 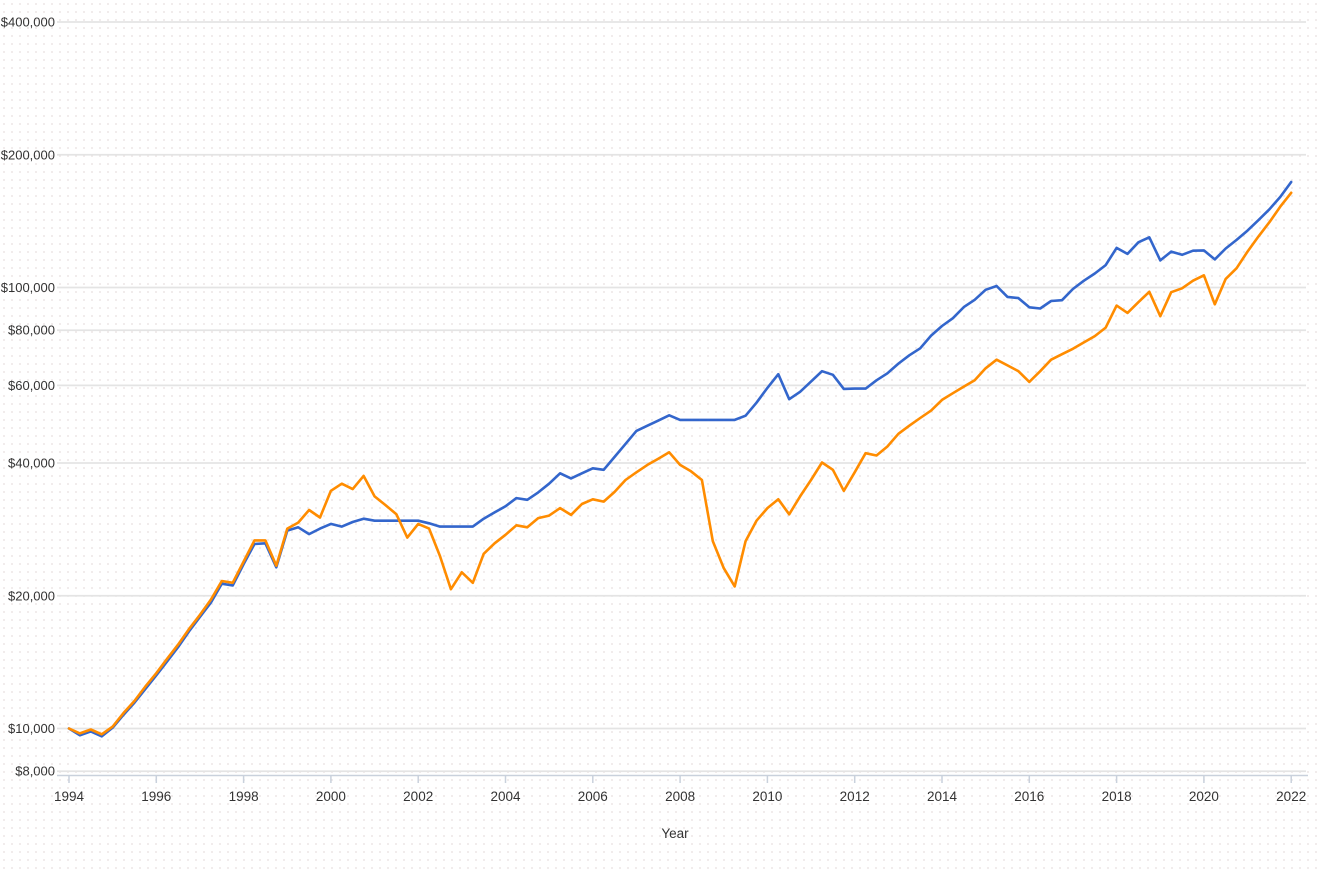 I want to click on x-tick-label: 2006, so click(x=593, y=796).